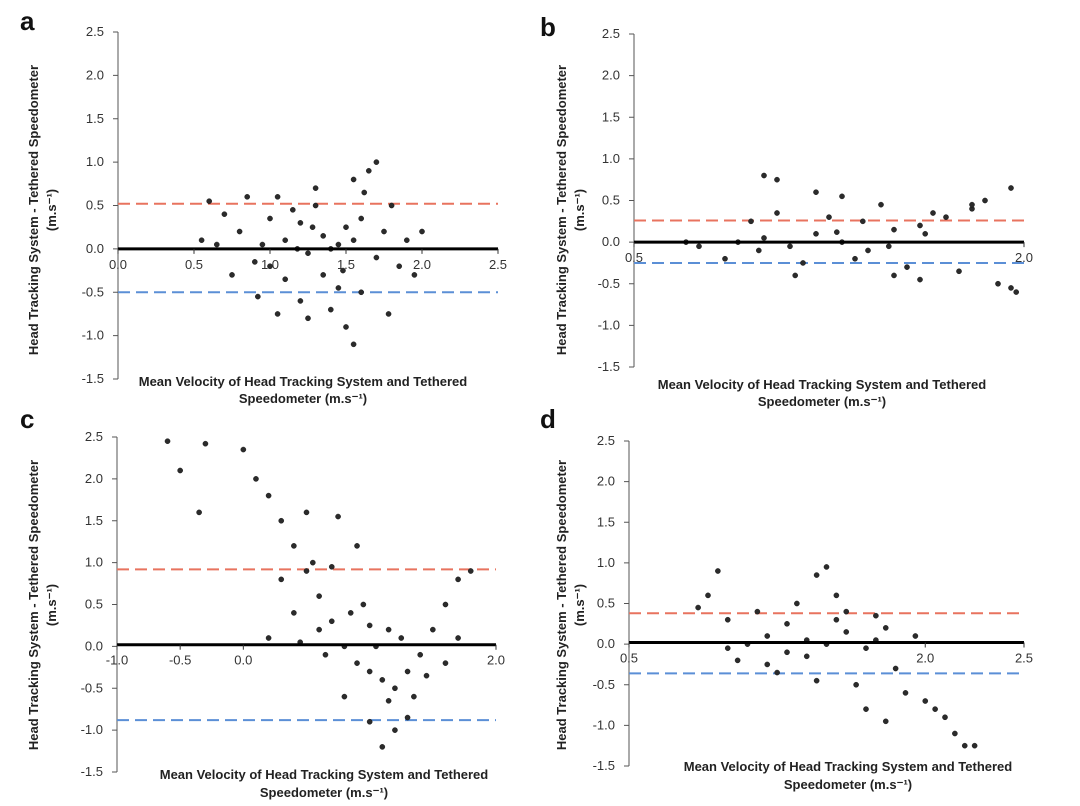  I want to click on panel-b-ytick-label: 2.0, so click(611, 75).